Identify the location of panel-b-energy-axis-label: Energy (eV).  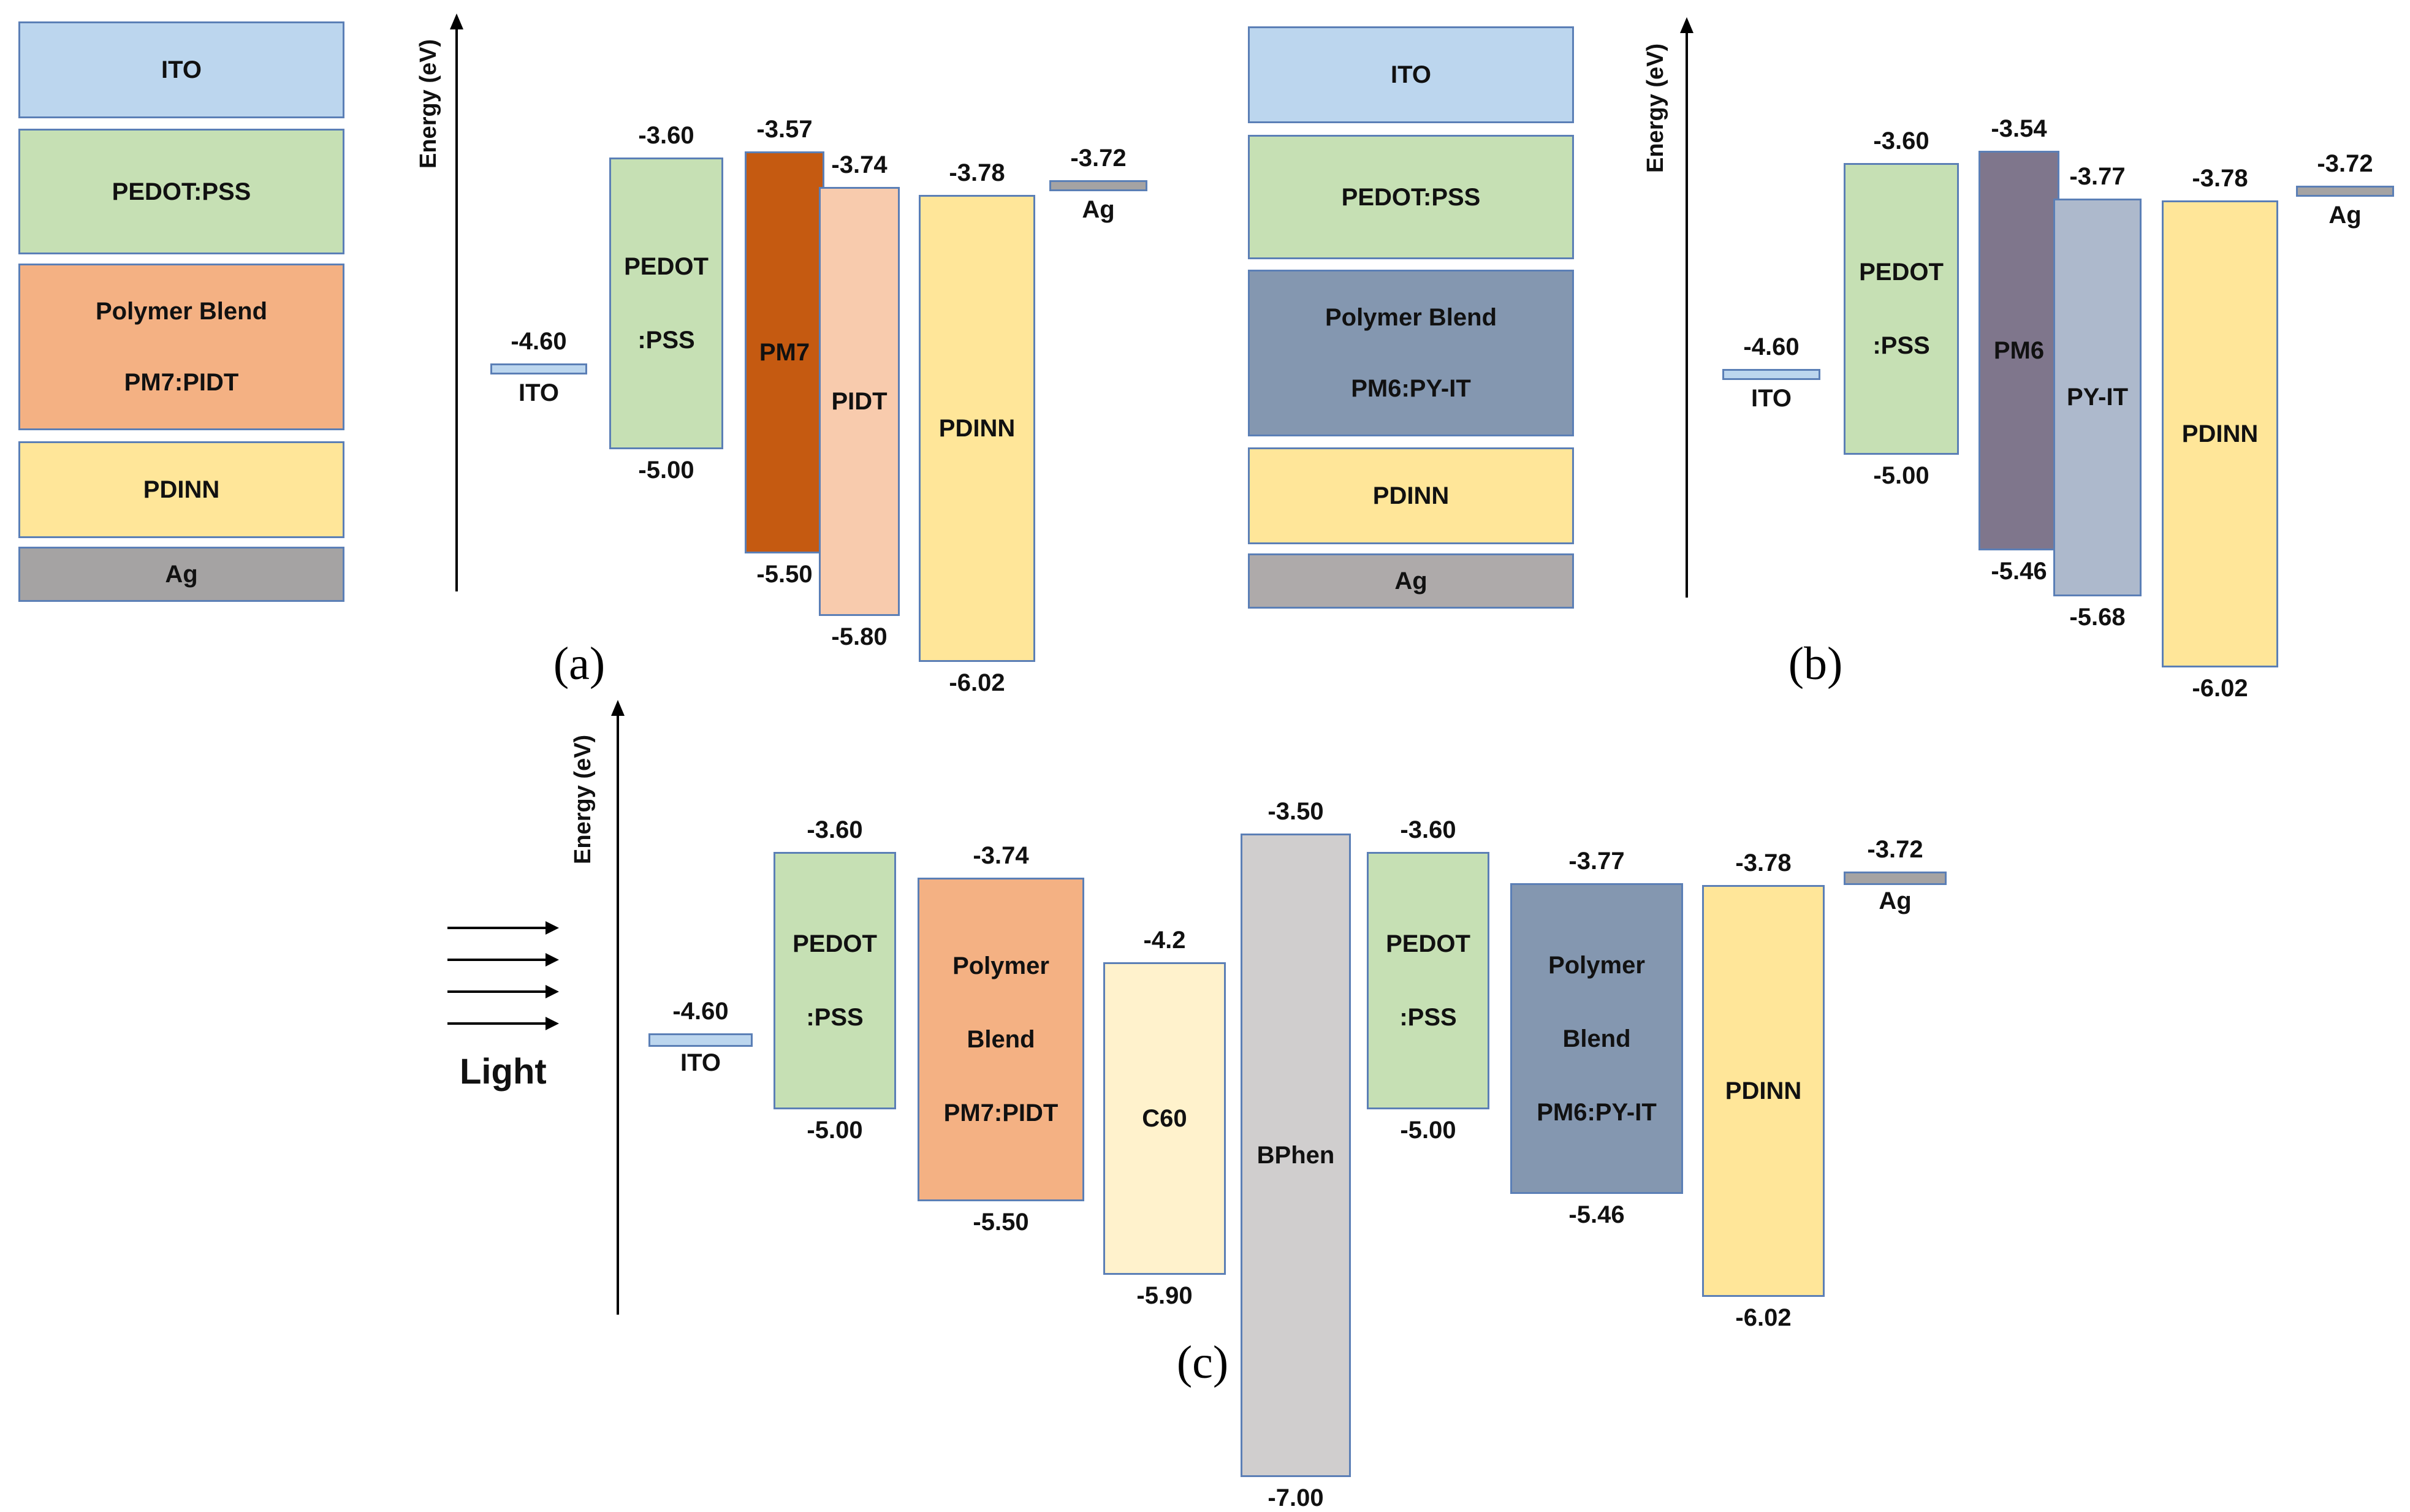
(1655, 108).